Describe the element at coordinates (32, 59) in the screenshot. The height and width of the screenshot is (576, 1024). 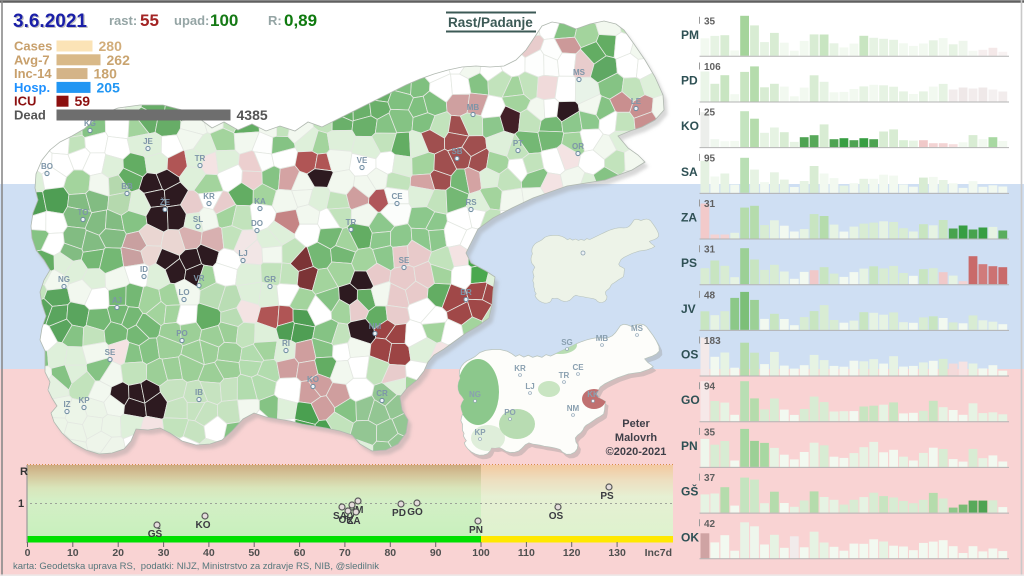
I see `svg-text: Avg-7` at that location.